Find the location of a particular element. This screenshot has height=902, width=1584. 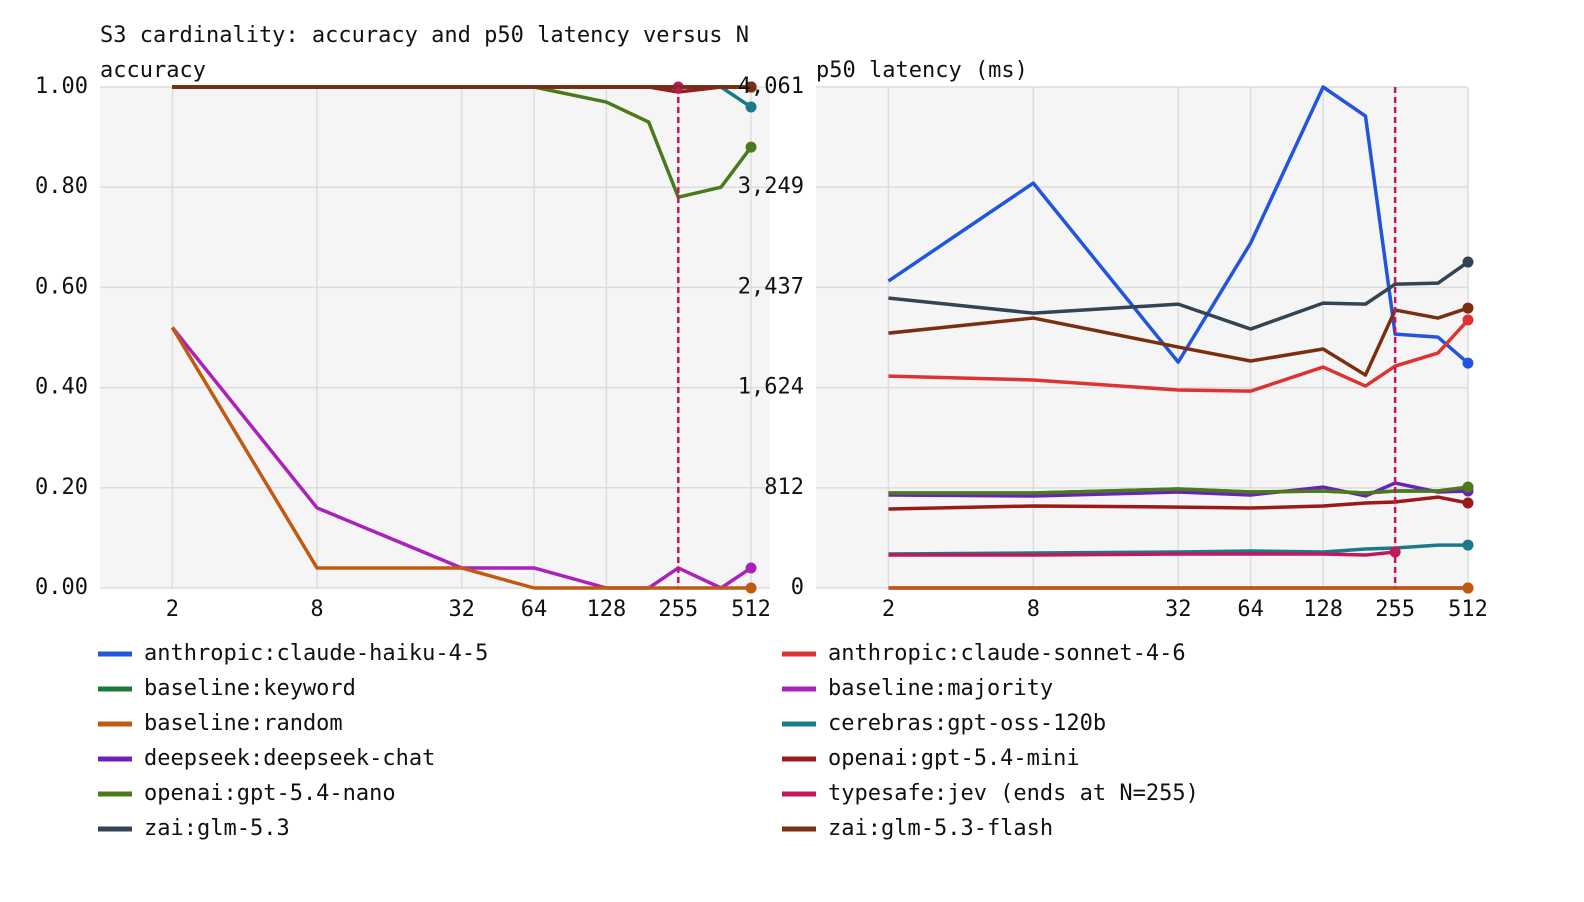

legend-label: anthropic:claude-haiku-4-5 is located at coordinates (316, 653).